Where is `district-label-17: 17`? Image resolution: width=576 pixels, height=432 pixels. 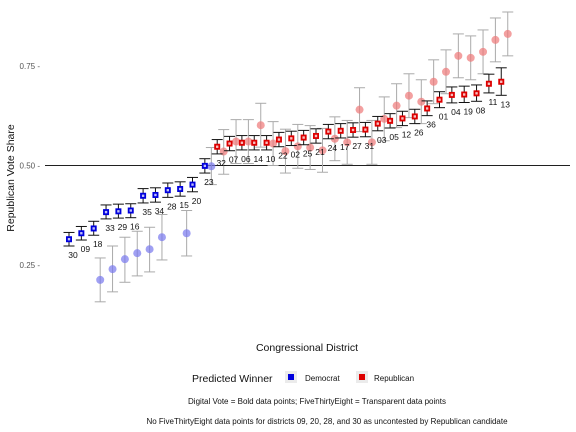
district-label-17: 17 is located at coordinates (345, 147).